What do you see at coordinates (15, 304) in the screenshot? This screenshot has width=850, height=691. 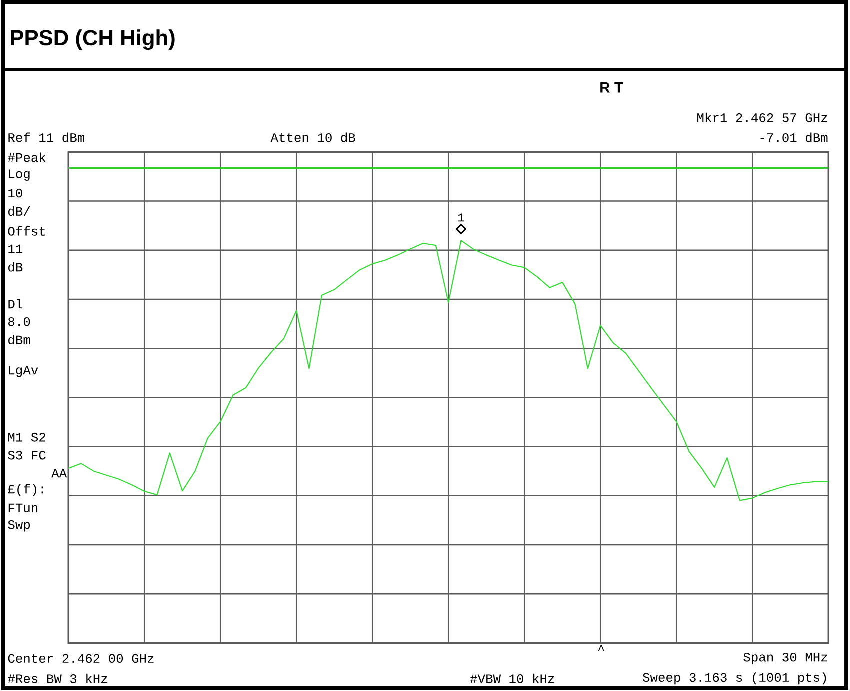 I see `text: Dl` at bounding box center [15, 304].